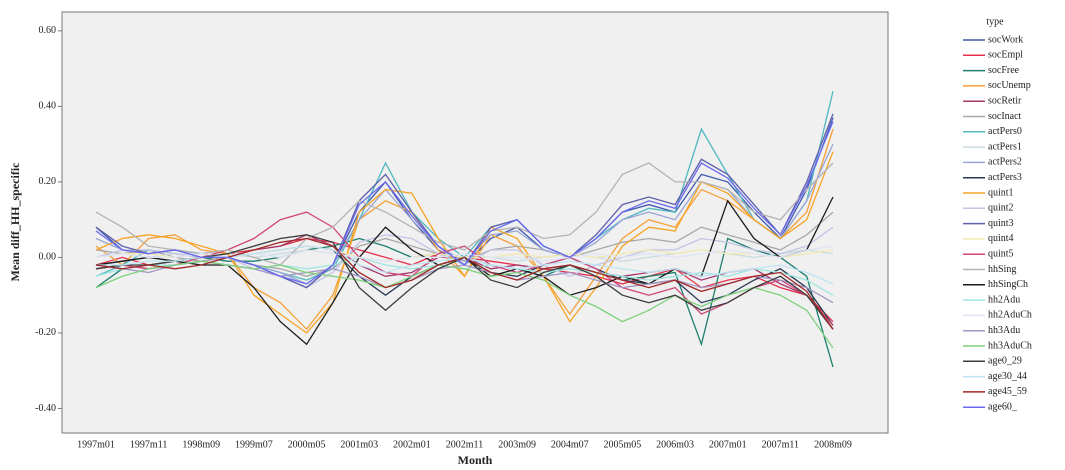 This screenshot has width=1065, height=470. I want to click on legend-label: quint5, so click(1001, 253).